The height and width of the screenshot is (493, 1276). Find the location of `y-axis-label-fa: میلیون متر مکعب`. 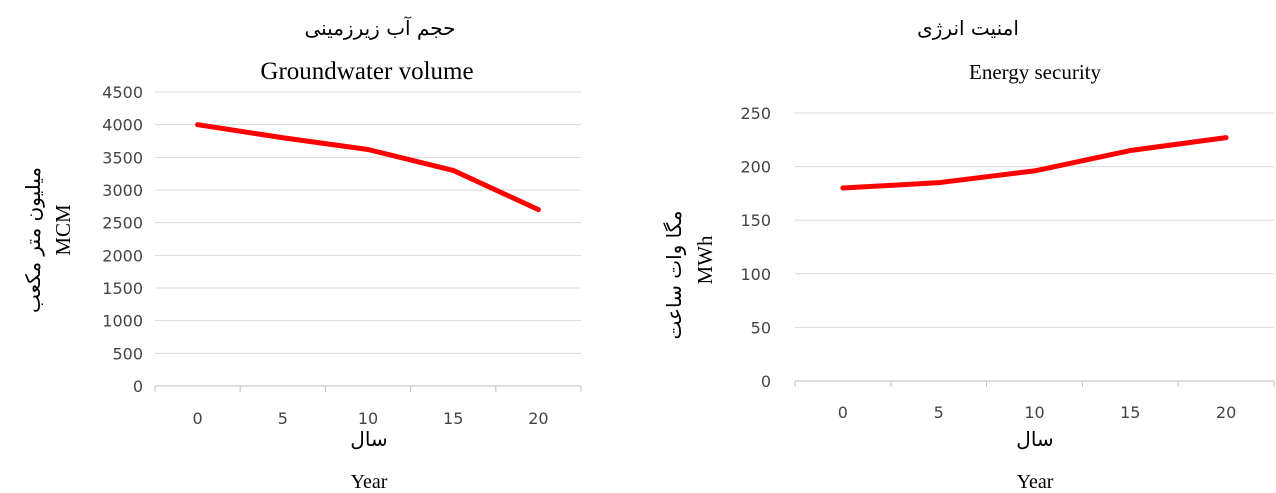

y-axis-label-fa: میلیون متر مکعب is located at coordinates (33, 240).